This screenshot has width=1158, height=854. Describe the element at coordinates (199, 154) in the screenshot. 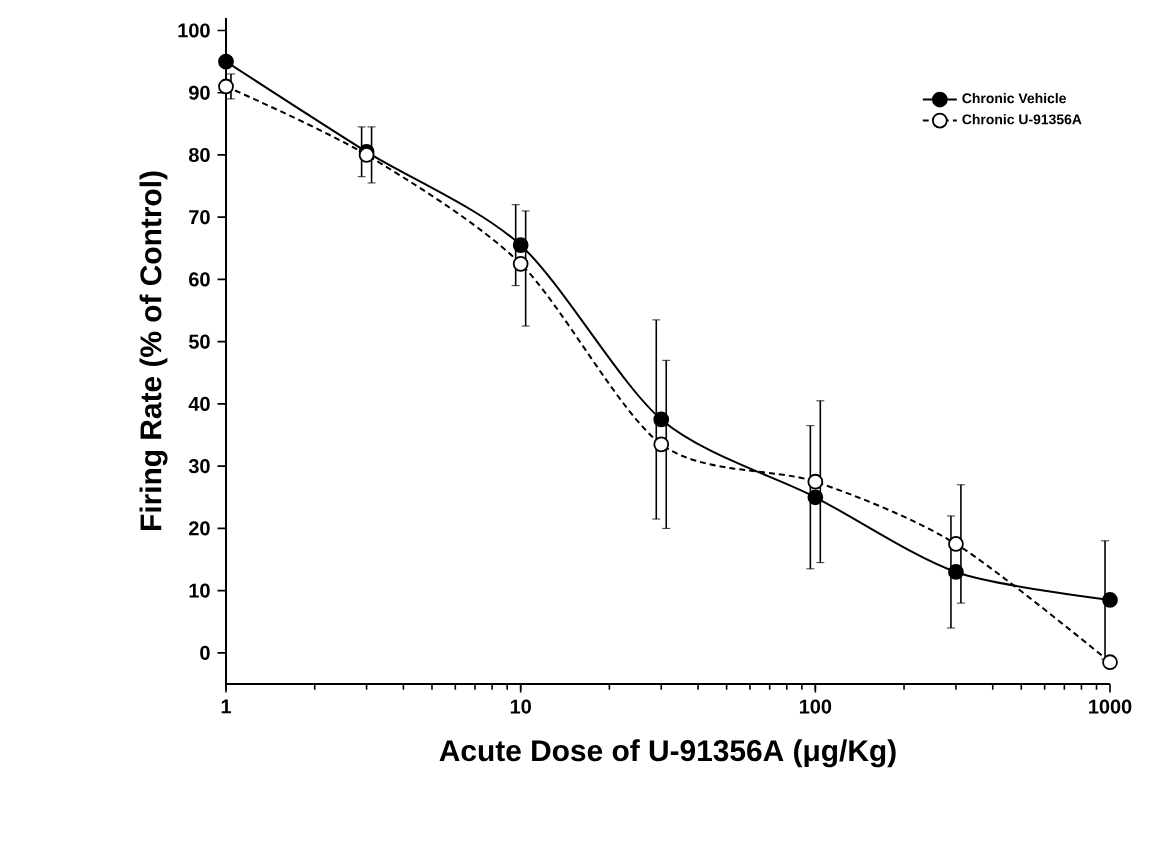

I see `y-tick-label: 80` at that location.